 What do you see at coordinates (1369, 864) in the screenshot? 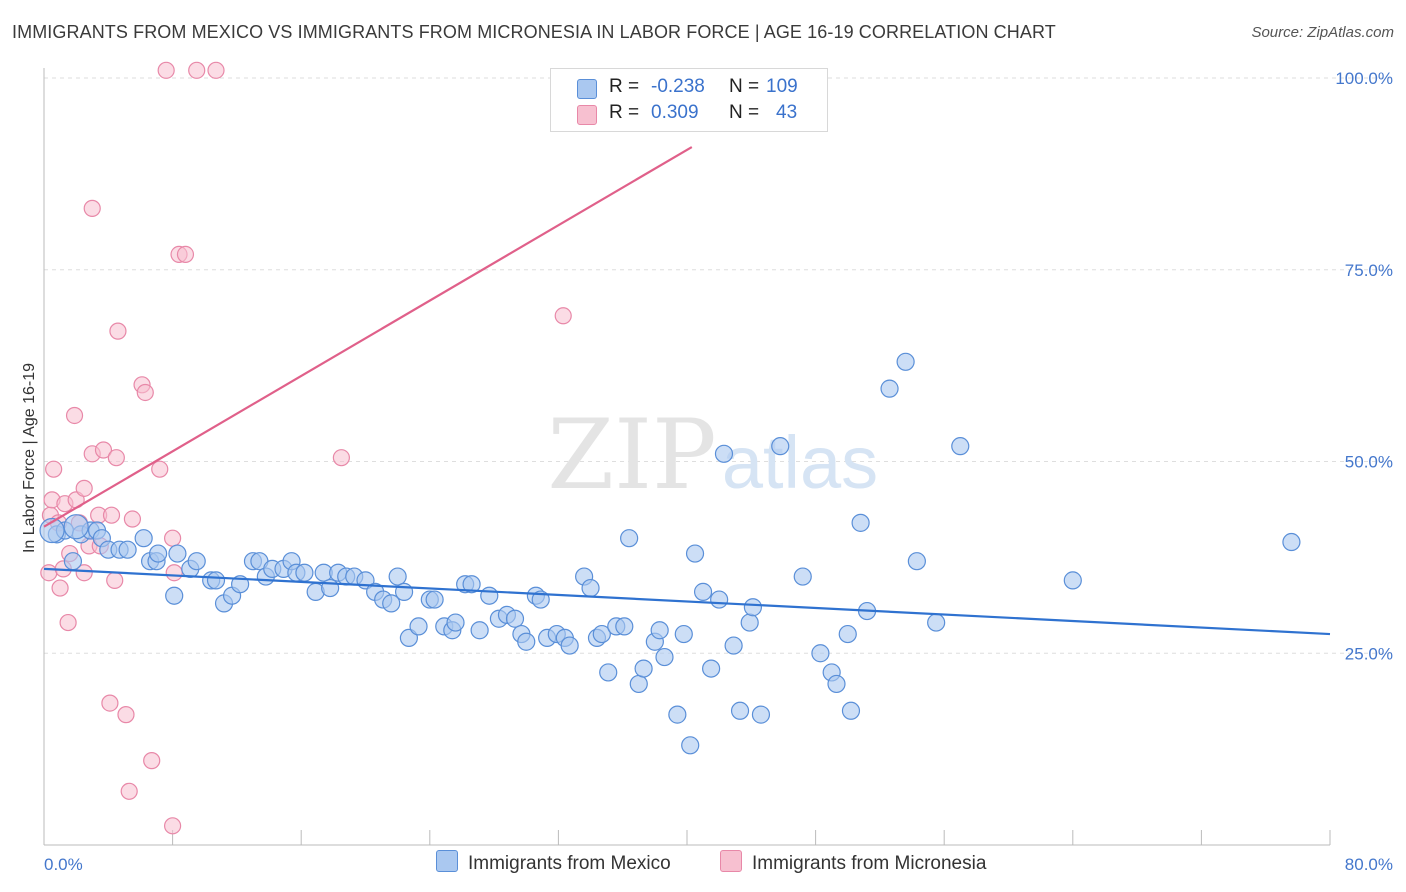
I see `x-tick-label: 80.0%` at bounding box center [1369, 864].